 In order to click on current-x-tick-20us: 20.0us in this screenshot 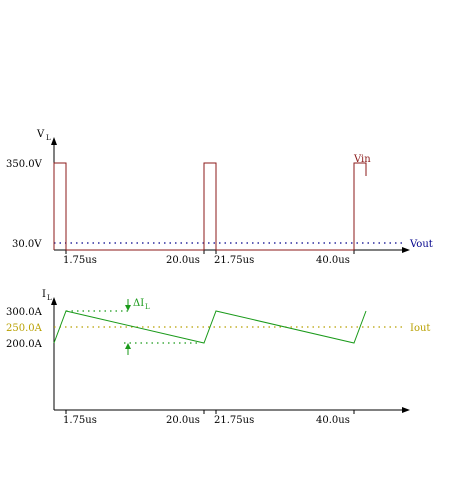, I will do `click(183, 420)`.